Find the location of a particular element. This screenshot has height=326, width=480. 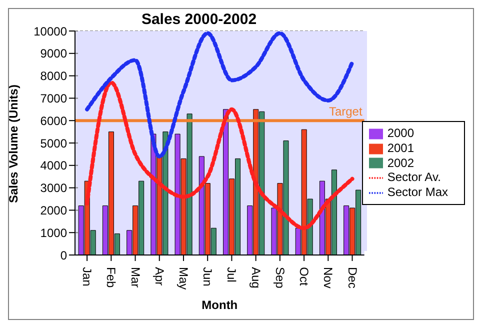

x-tick-label: May is located at coordinates (183, 278).